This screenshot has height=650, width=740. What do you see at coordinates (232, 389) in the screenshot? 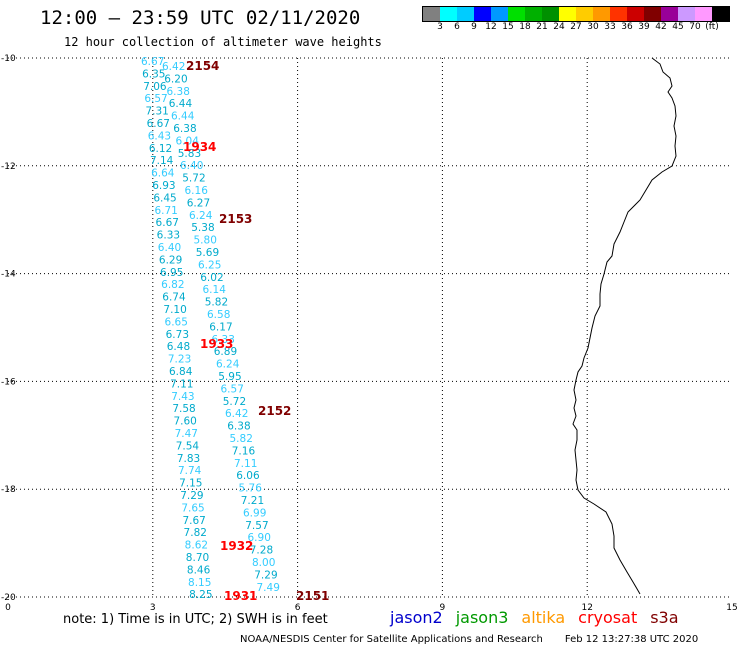
I see `swh-value-right: 6.57` at bounding box center [232, 389].